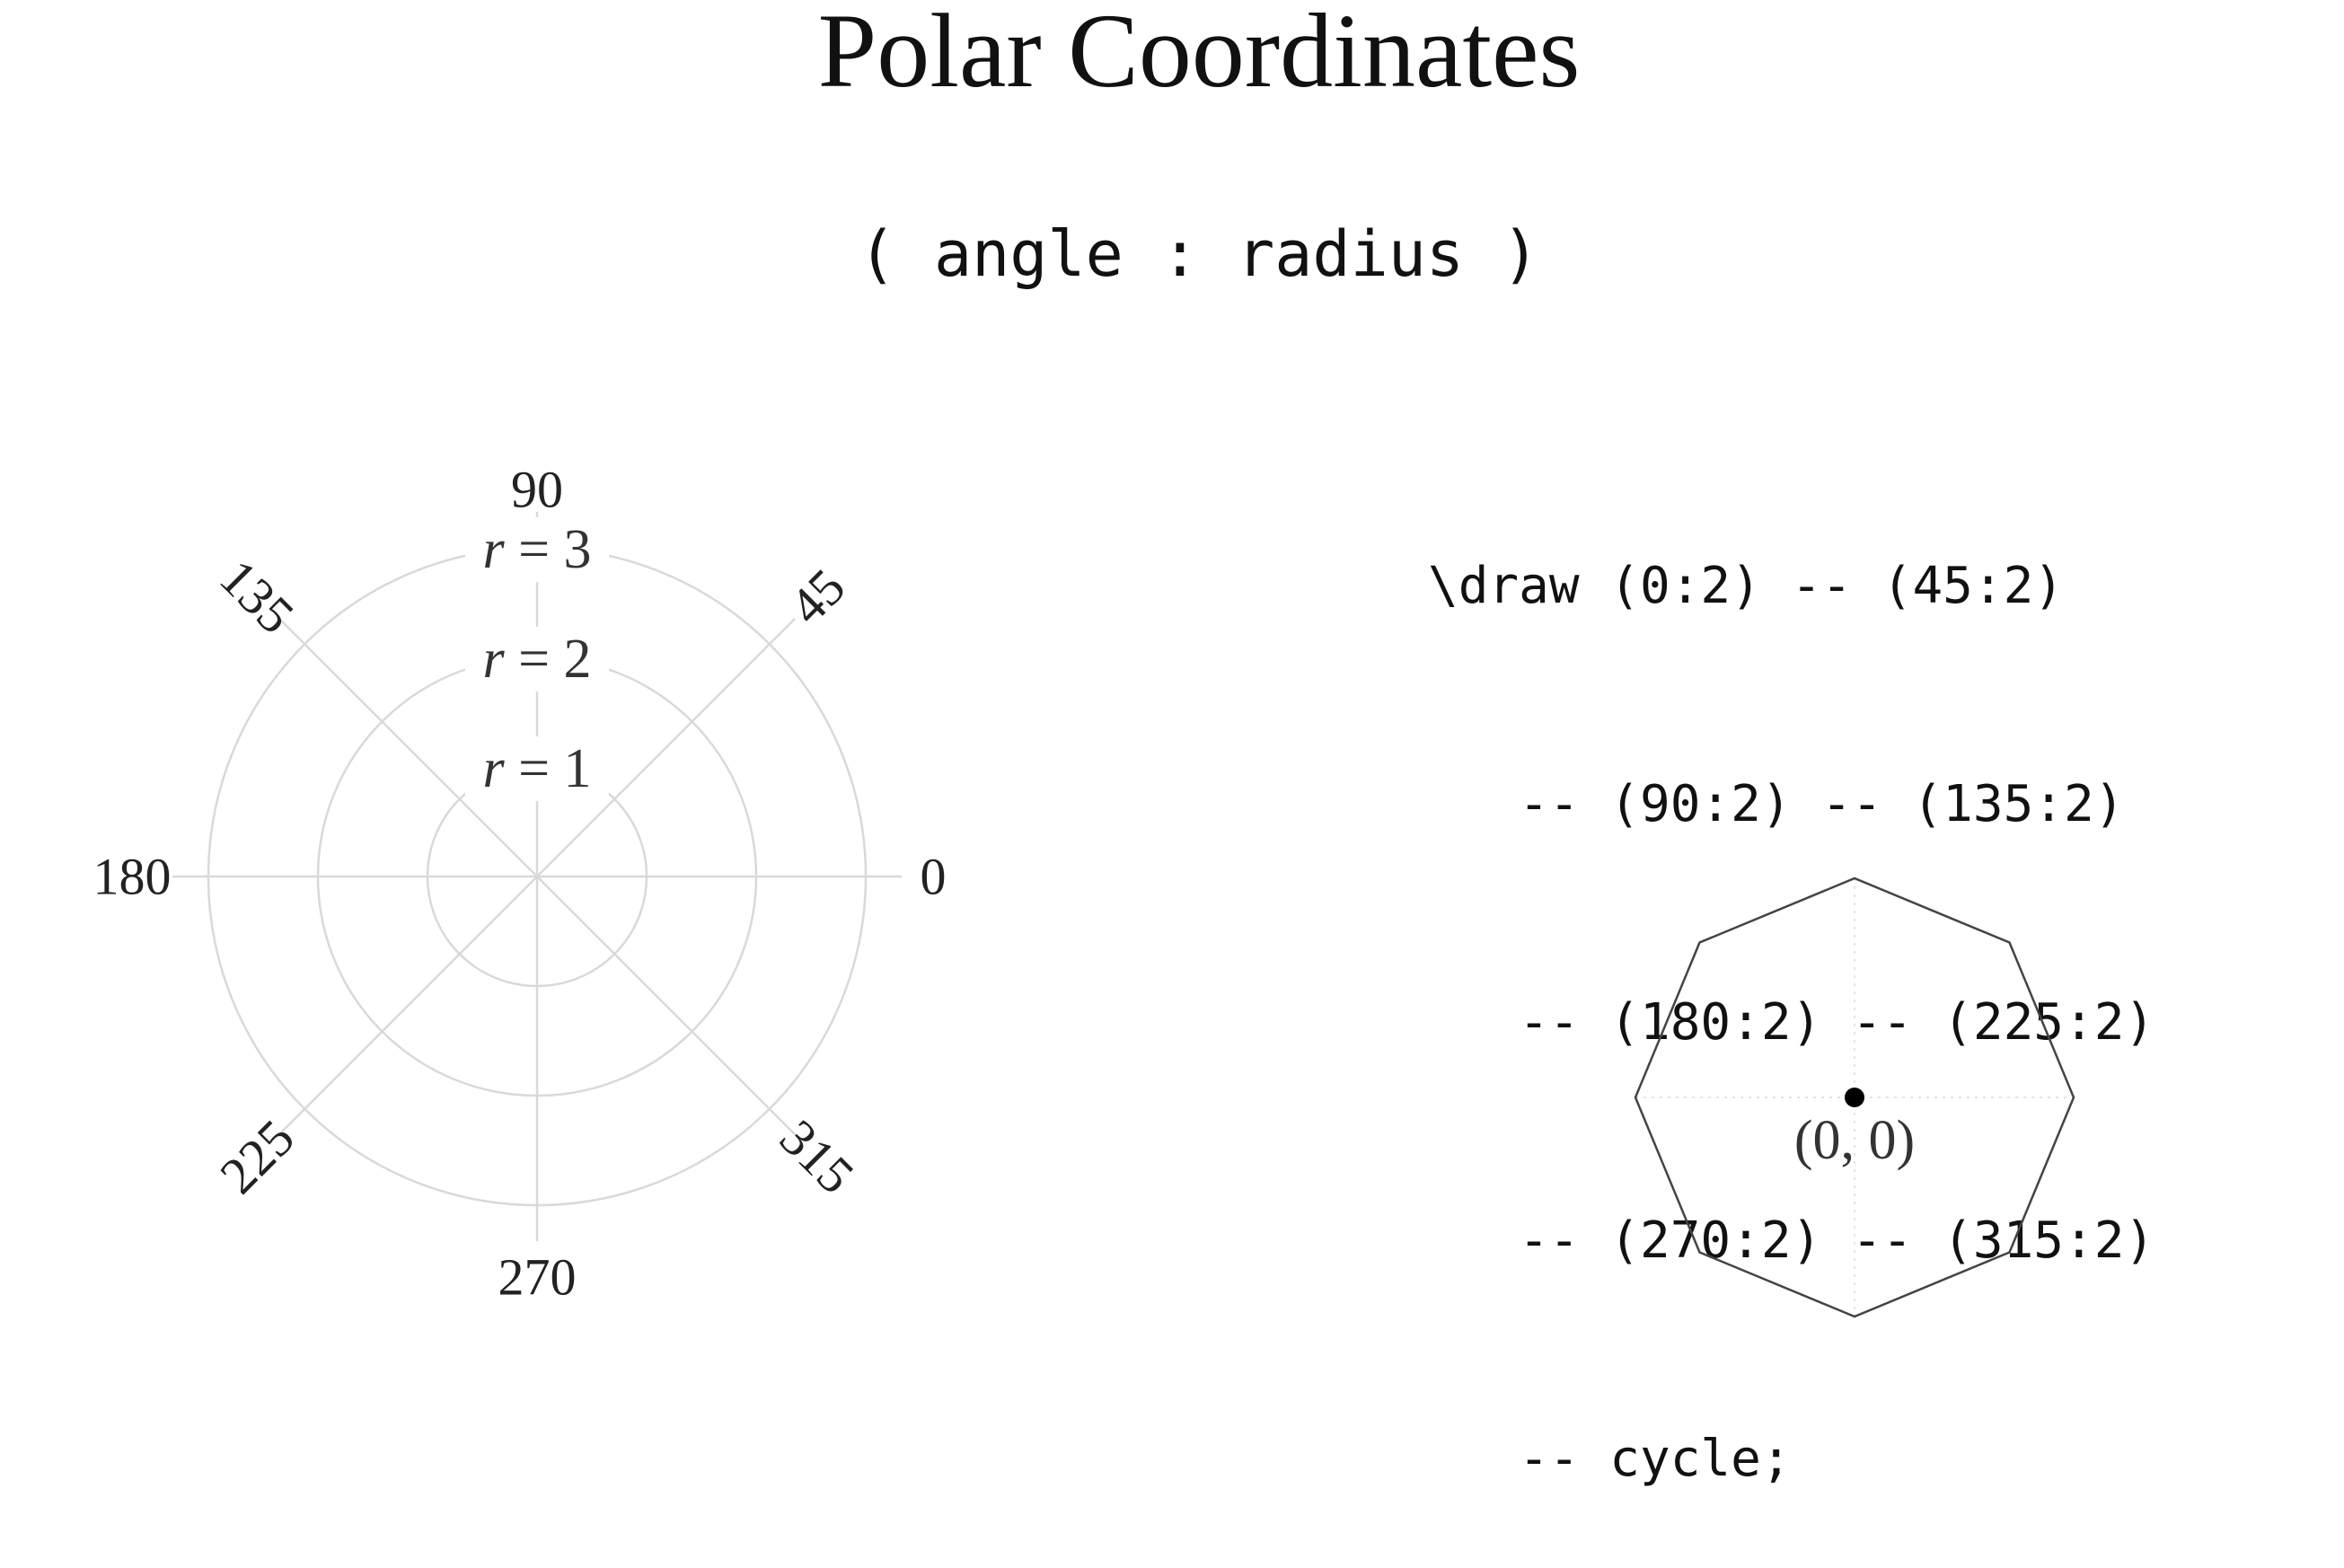 This screenshot has height=1568, width=2344. I want to click on radius-label-r1: r = 1, so click(536, 768).